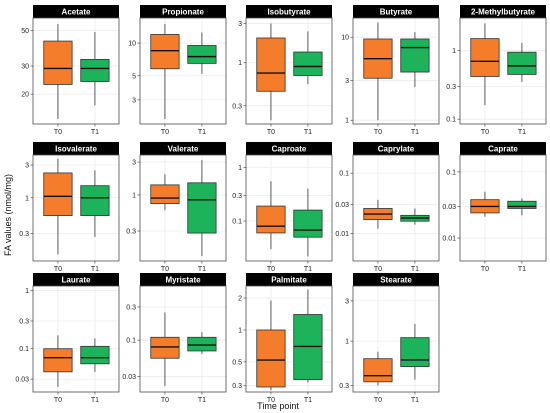 The width and height of the screenshot is (550, 413). I want to click on y-tick-label: 0.5, so click(237, 362).